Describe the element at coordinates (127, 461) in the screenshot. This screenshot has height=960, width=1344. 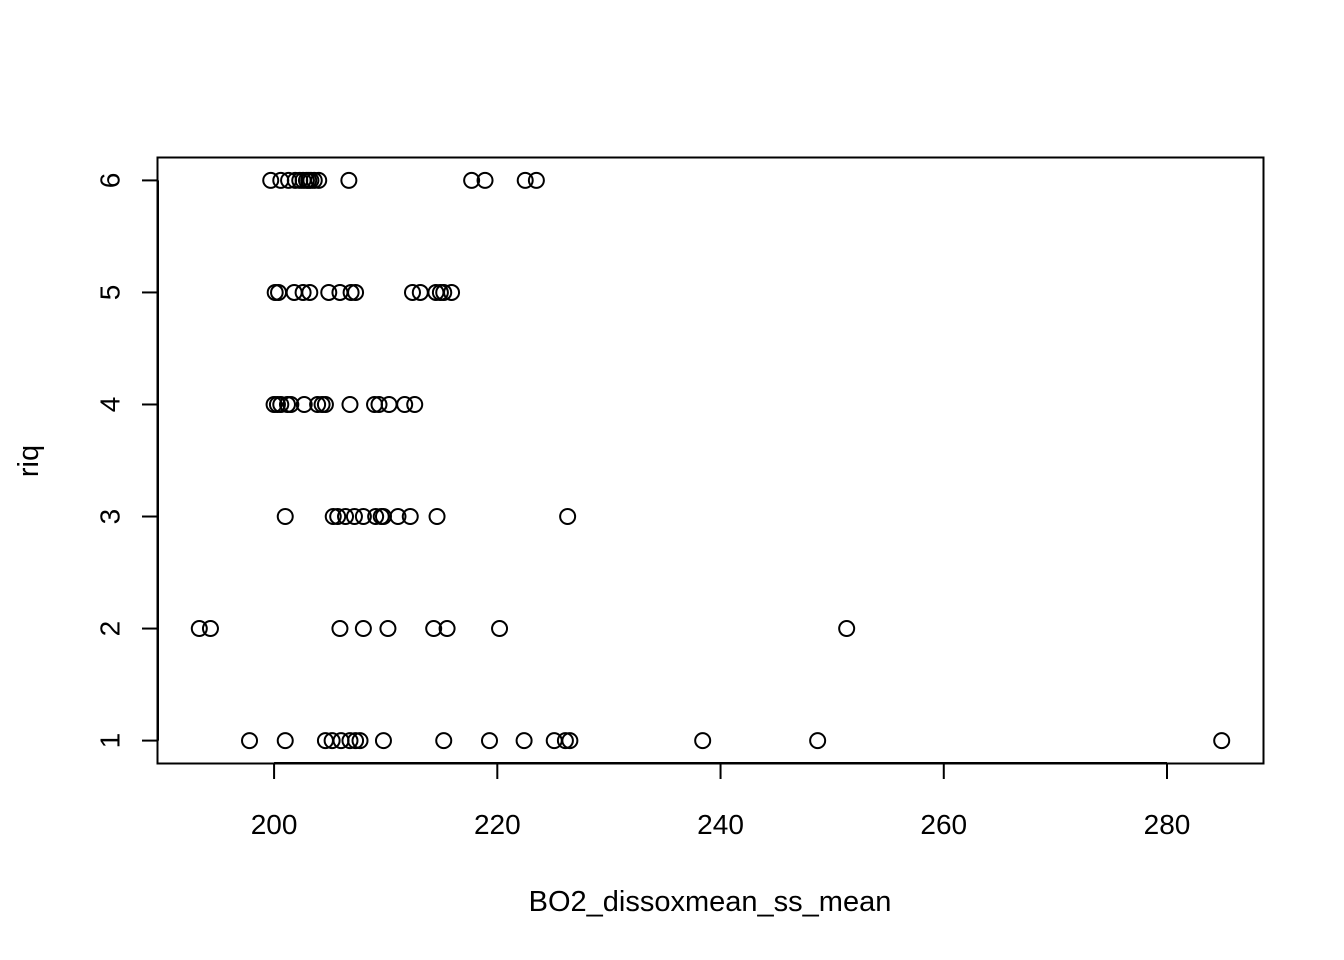
I see `y-axis: 1 2 3 4 5 6` at that location.